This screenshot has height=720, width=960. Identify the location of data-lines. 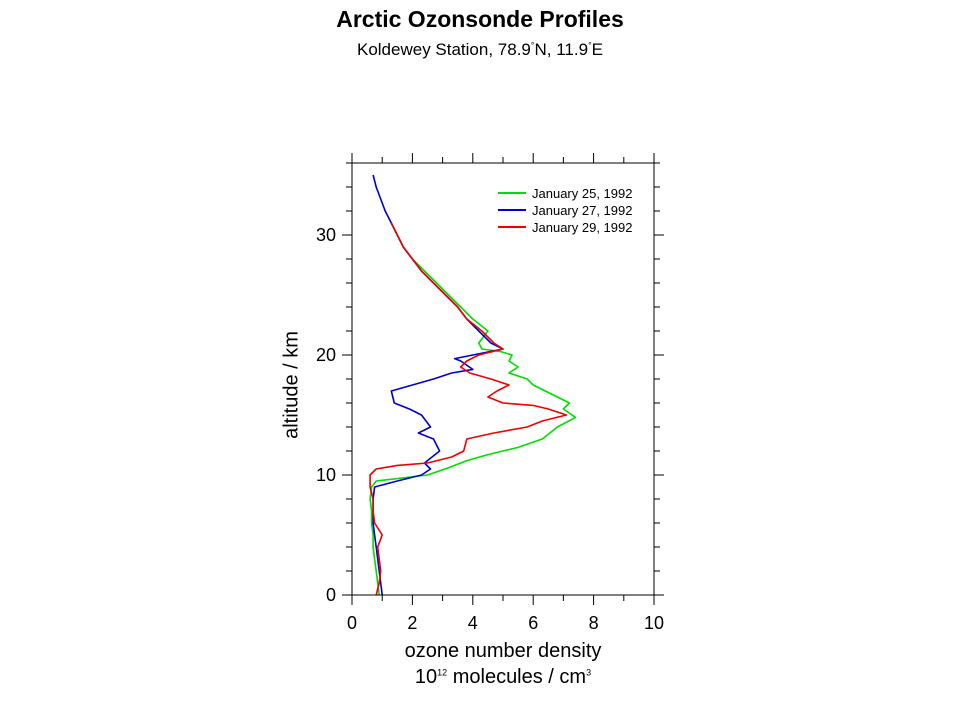
(473, 385).